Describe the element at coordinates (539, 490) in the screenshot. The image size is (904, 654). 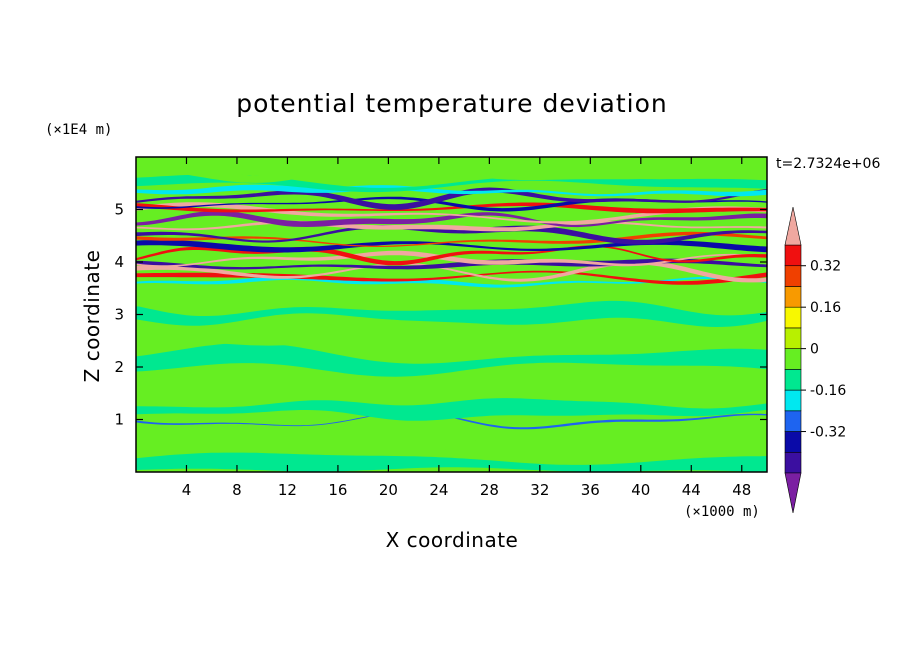
I see `x-tick-label: 32` at that location.